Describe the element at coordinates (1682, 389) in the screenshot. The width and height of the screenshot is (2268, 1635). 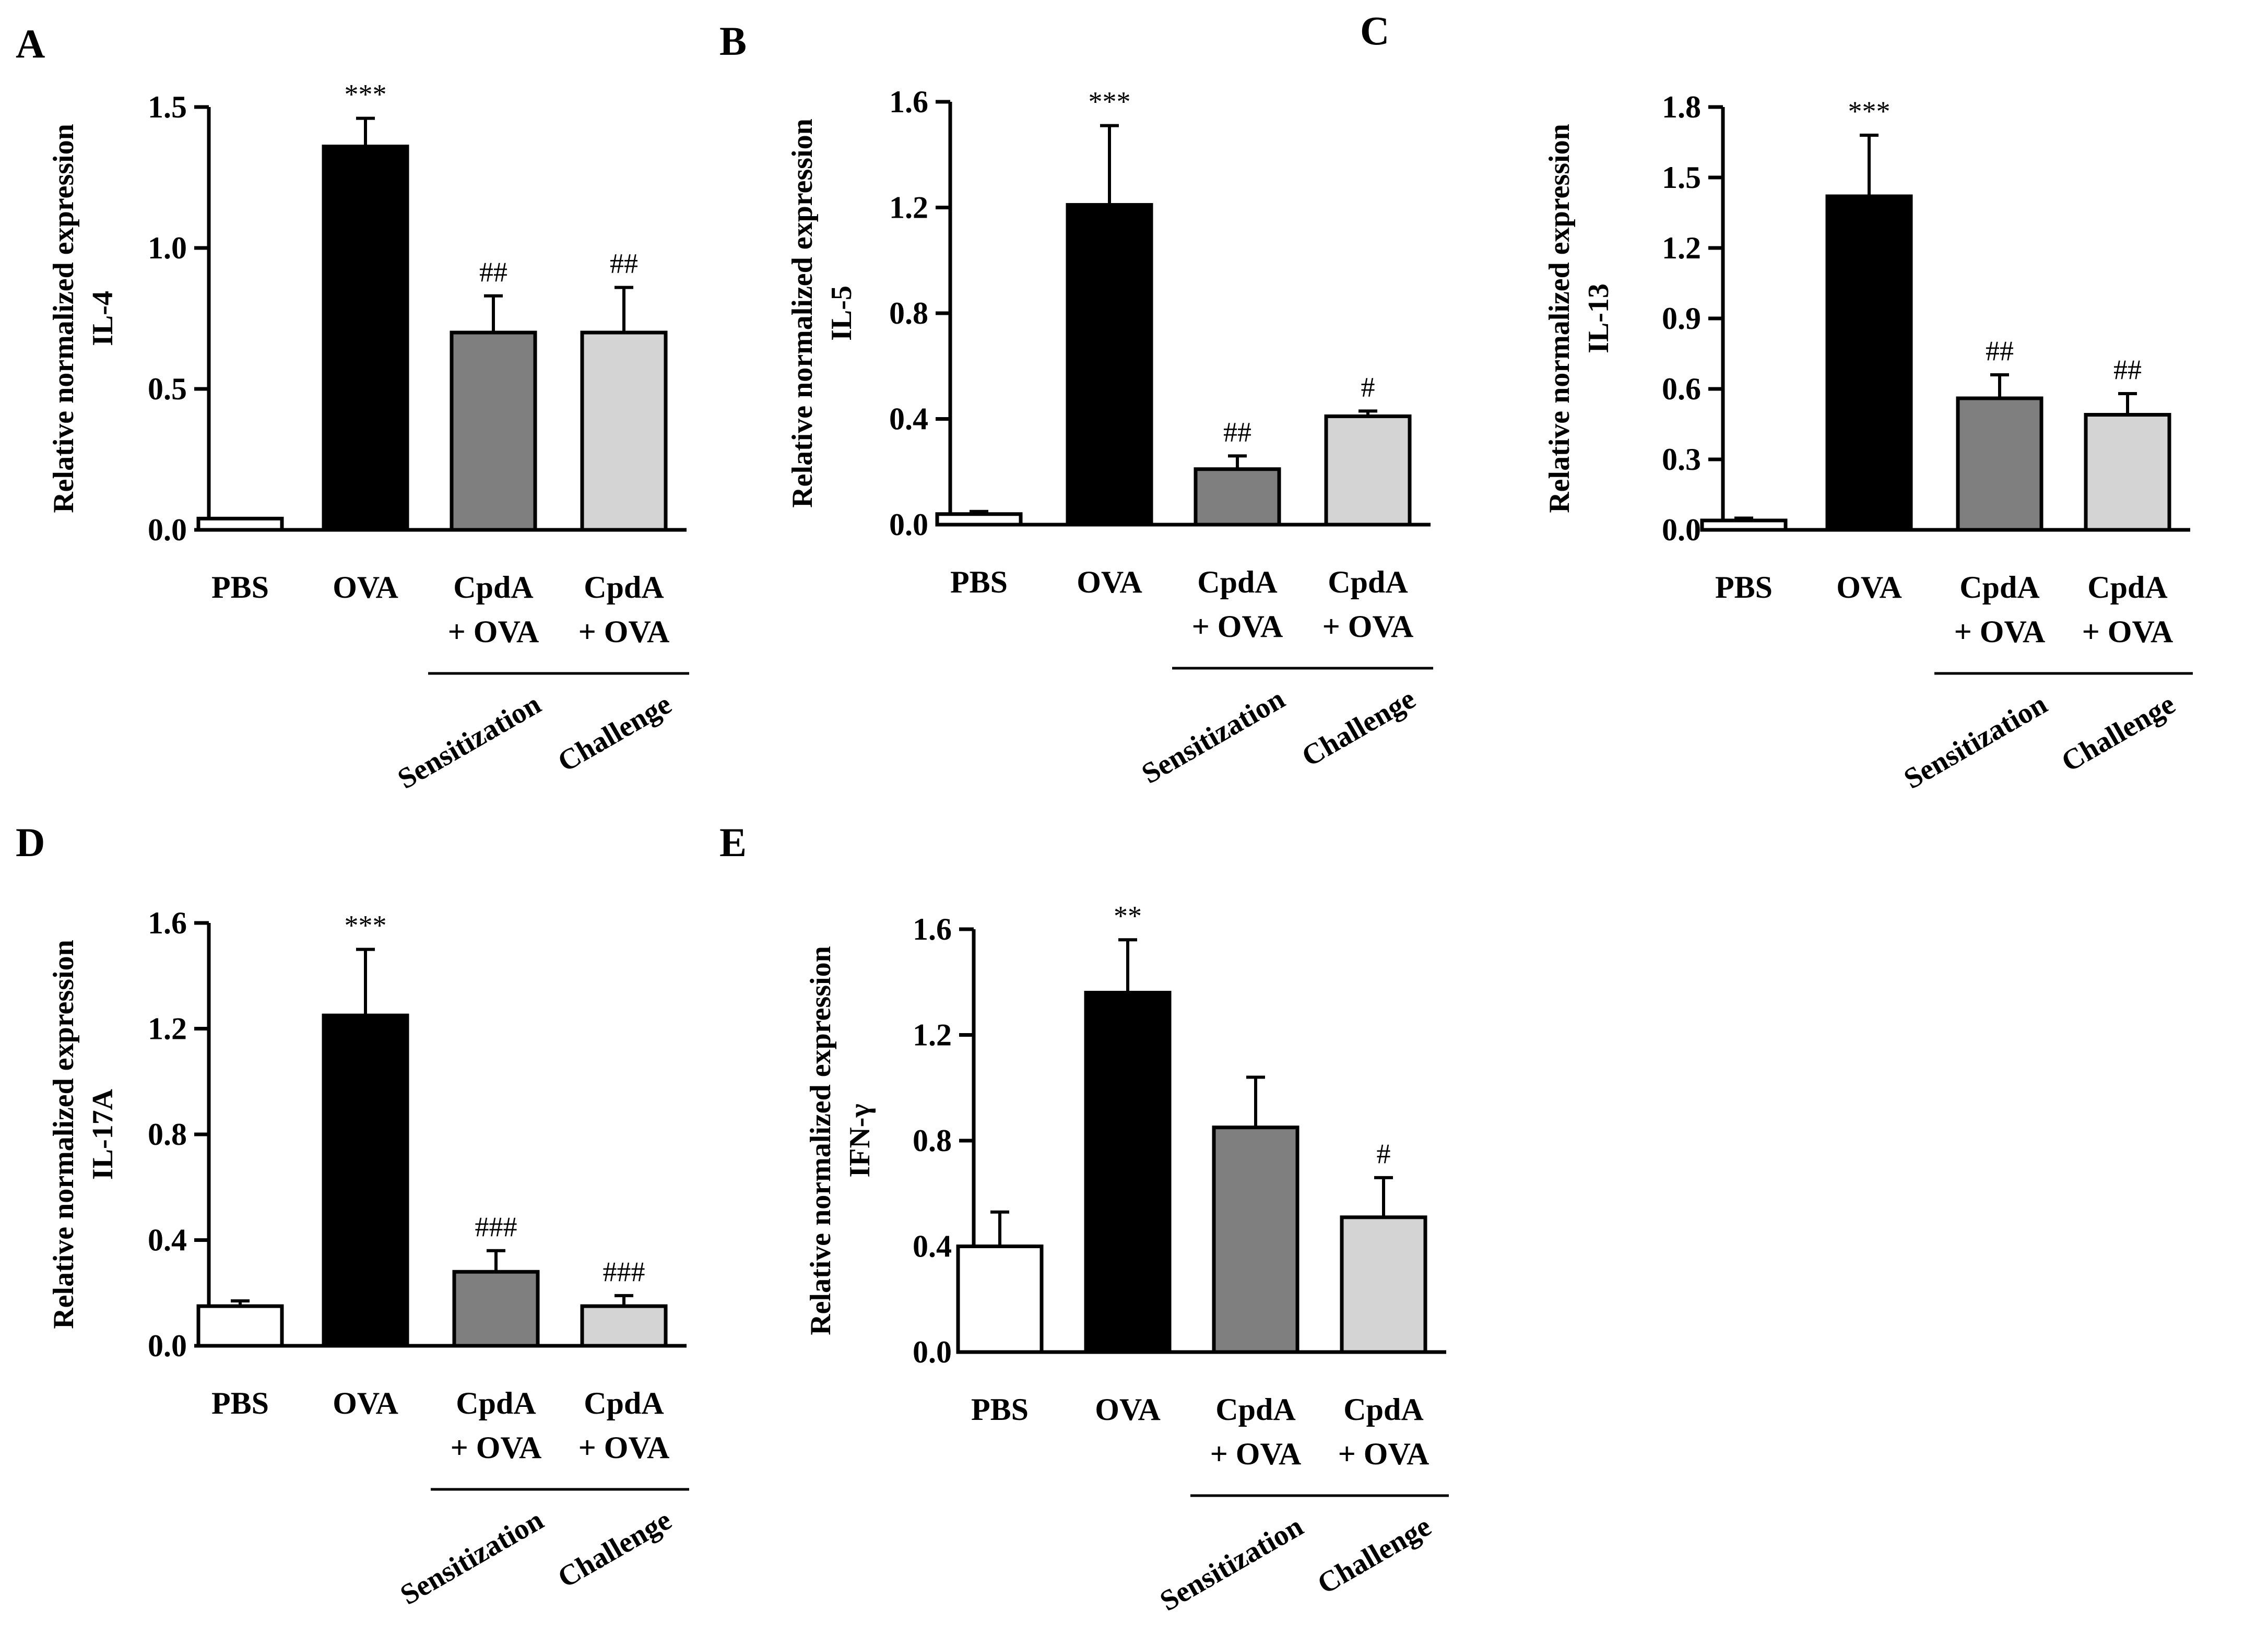
I see `y-tick-label: 0.6` at that location.